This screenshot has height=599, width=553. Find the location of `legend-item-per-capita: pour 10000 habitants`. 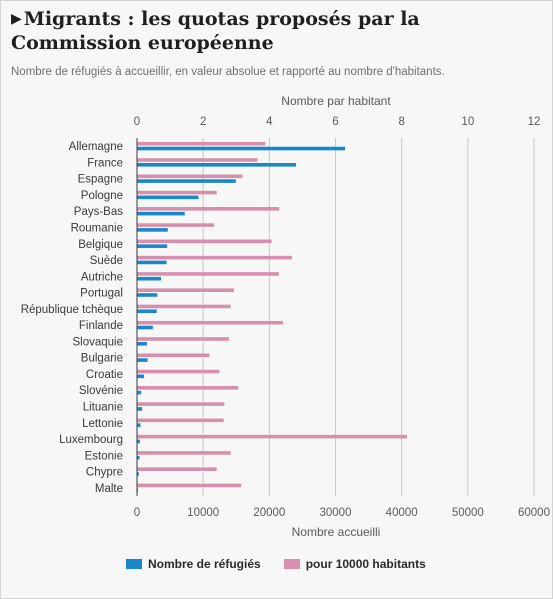

legend-item-per-capita: pour 10000 habitants is located at coordinates (354, 564).